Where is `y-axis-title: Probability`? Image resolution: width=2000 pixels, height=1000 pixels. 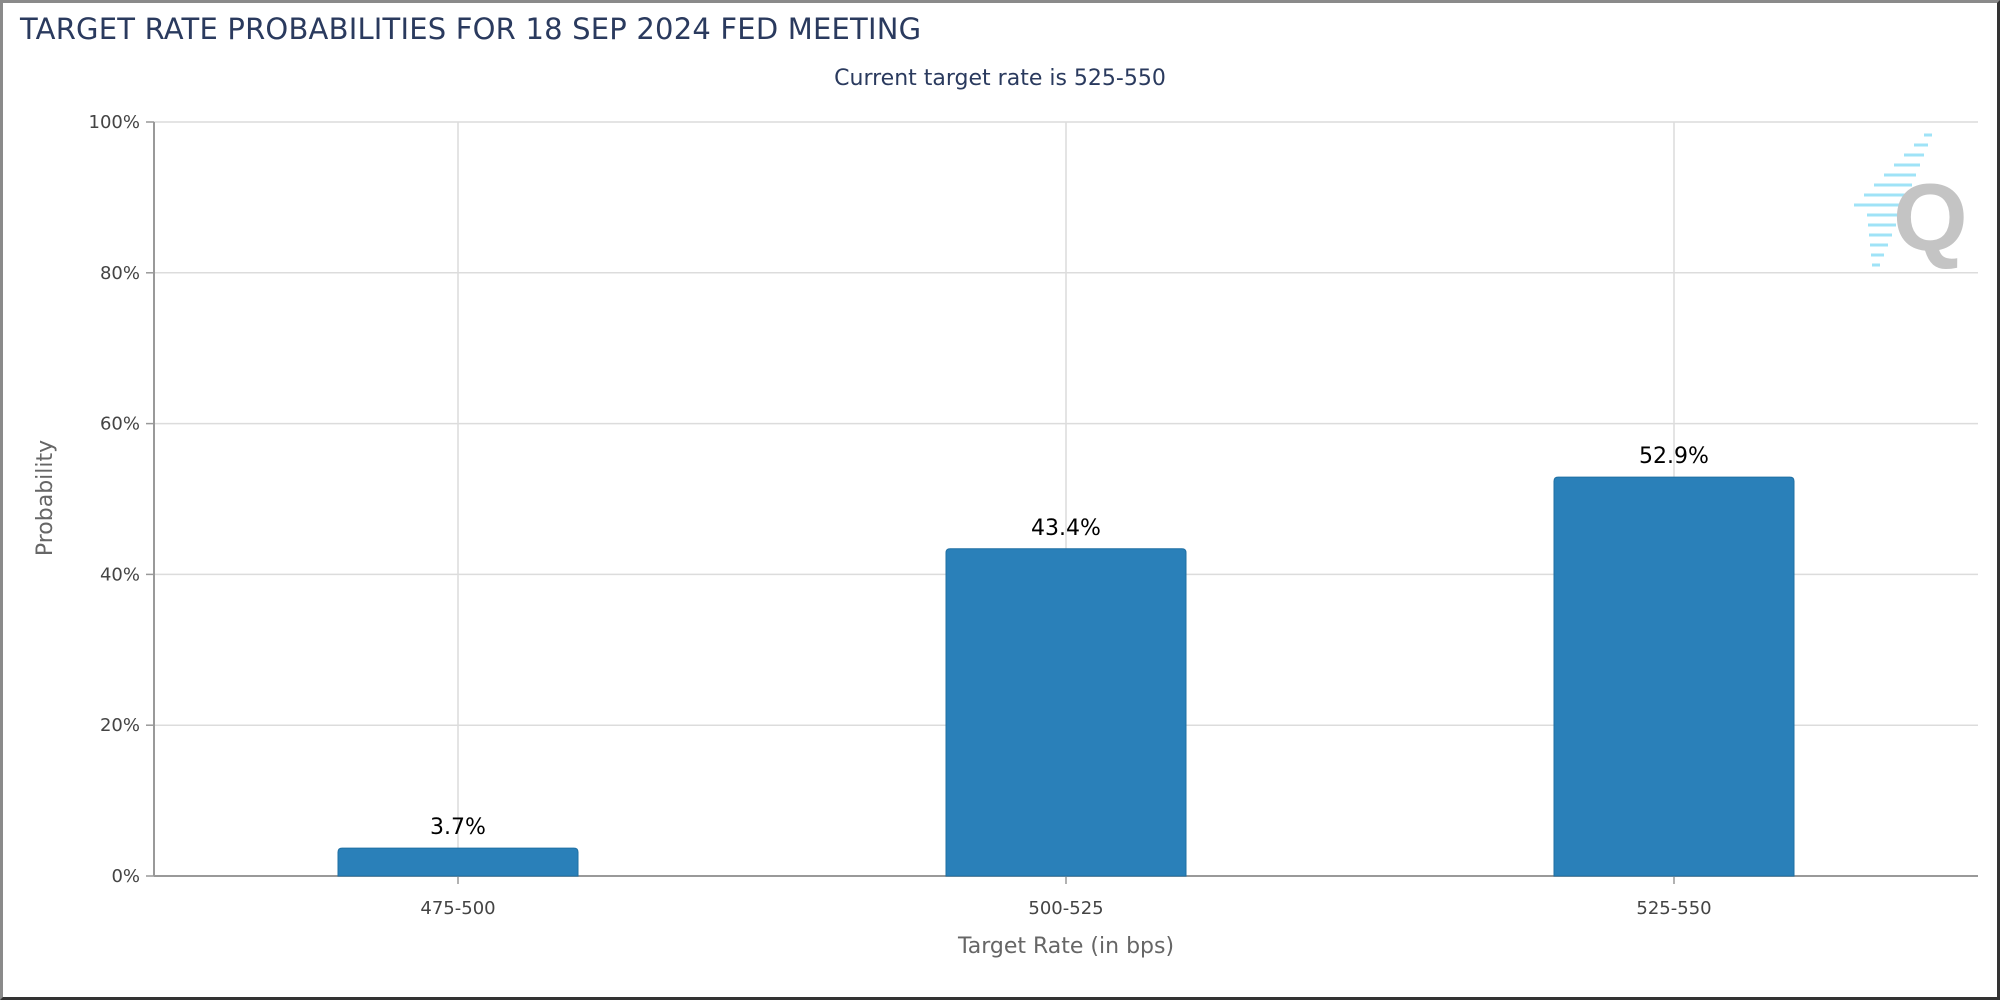
y-axis-title: Probability is located at coordinates (45, 498).